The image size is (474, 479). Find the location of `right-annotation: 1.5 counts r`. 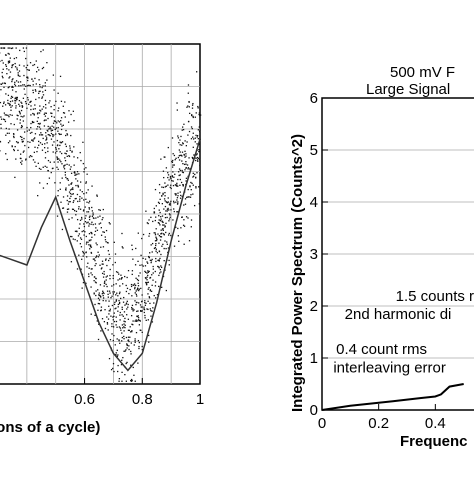

right-annotation: 1.5 counts r is located at coordinates (435, 296).